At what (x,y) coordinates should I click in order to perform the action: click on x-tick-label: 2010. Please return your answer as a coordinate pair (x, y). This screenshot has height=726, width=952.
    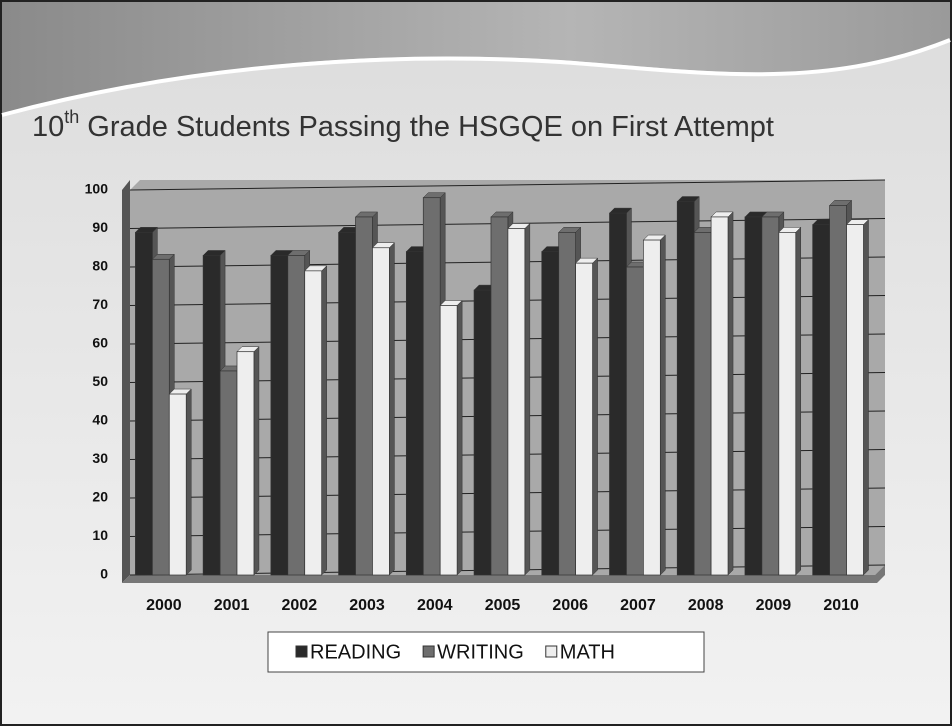
    Looking at the image, I should click on (841, 605).